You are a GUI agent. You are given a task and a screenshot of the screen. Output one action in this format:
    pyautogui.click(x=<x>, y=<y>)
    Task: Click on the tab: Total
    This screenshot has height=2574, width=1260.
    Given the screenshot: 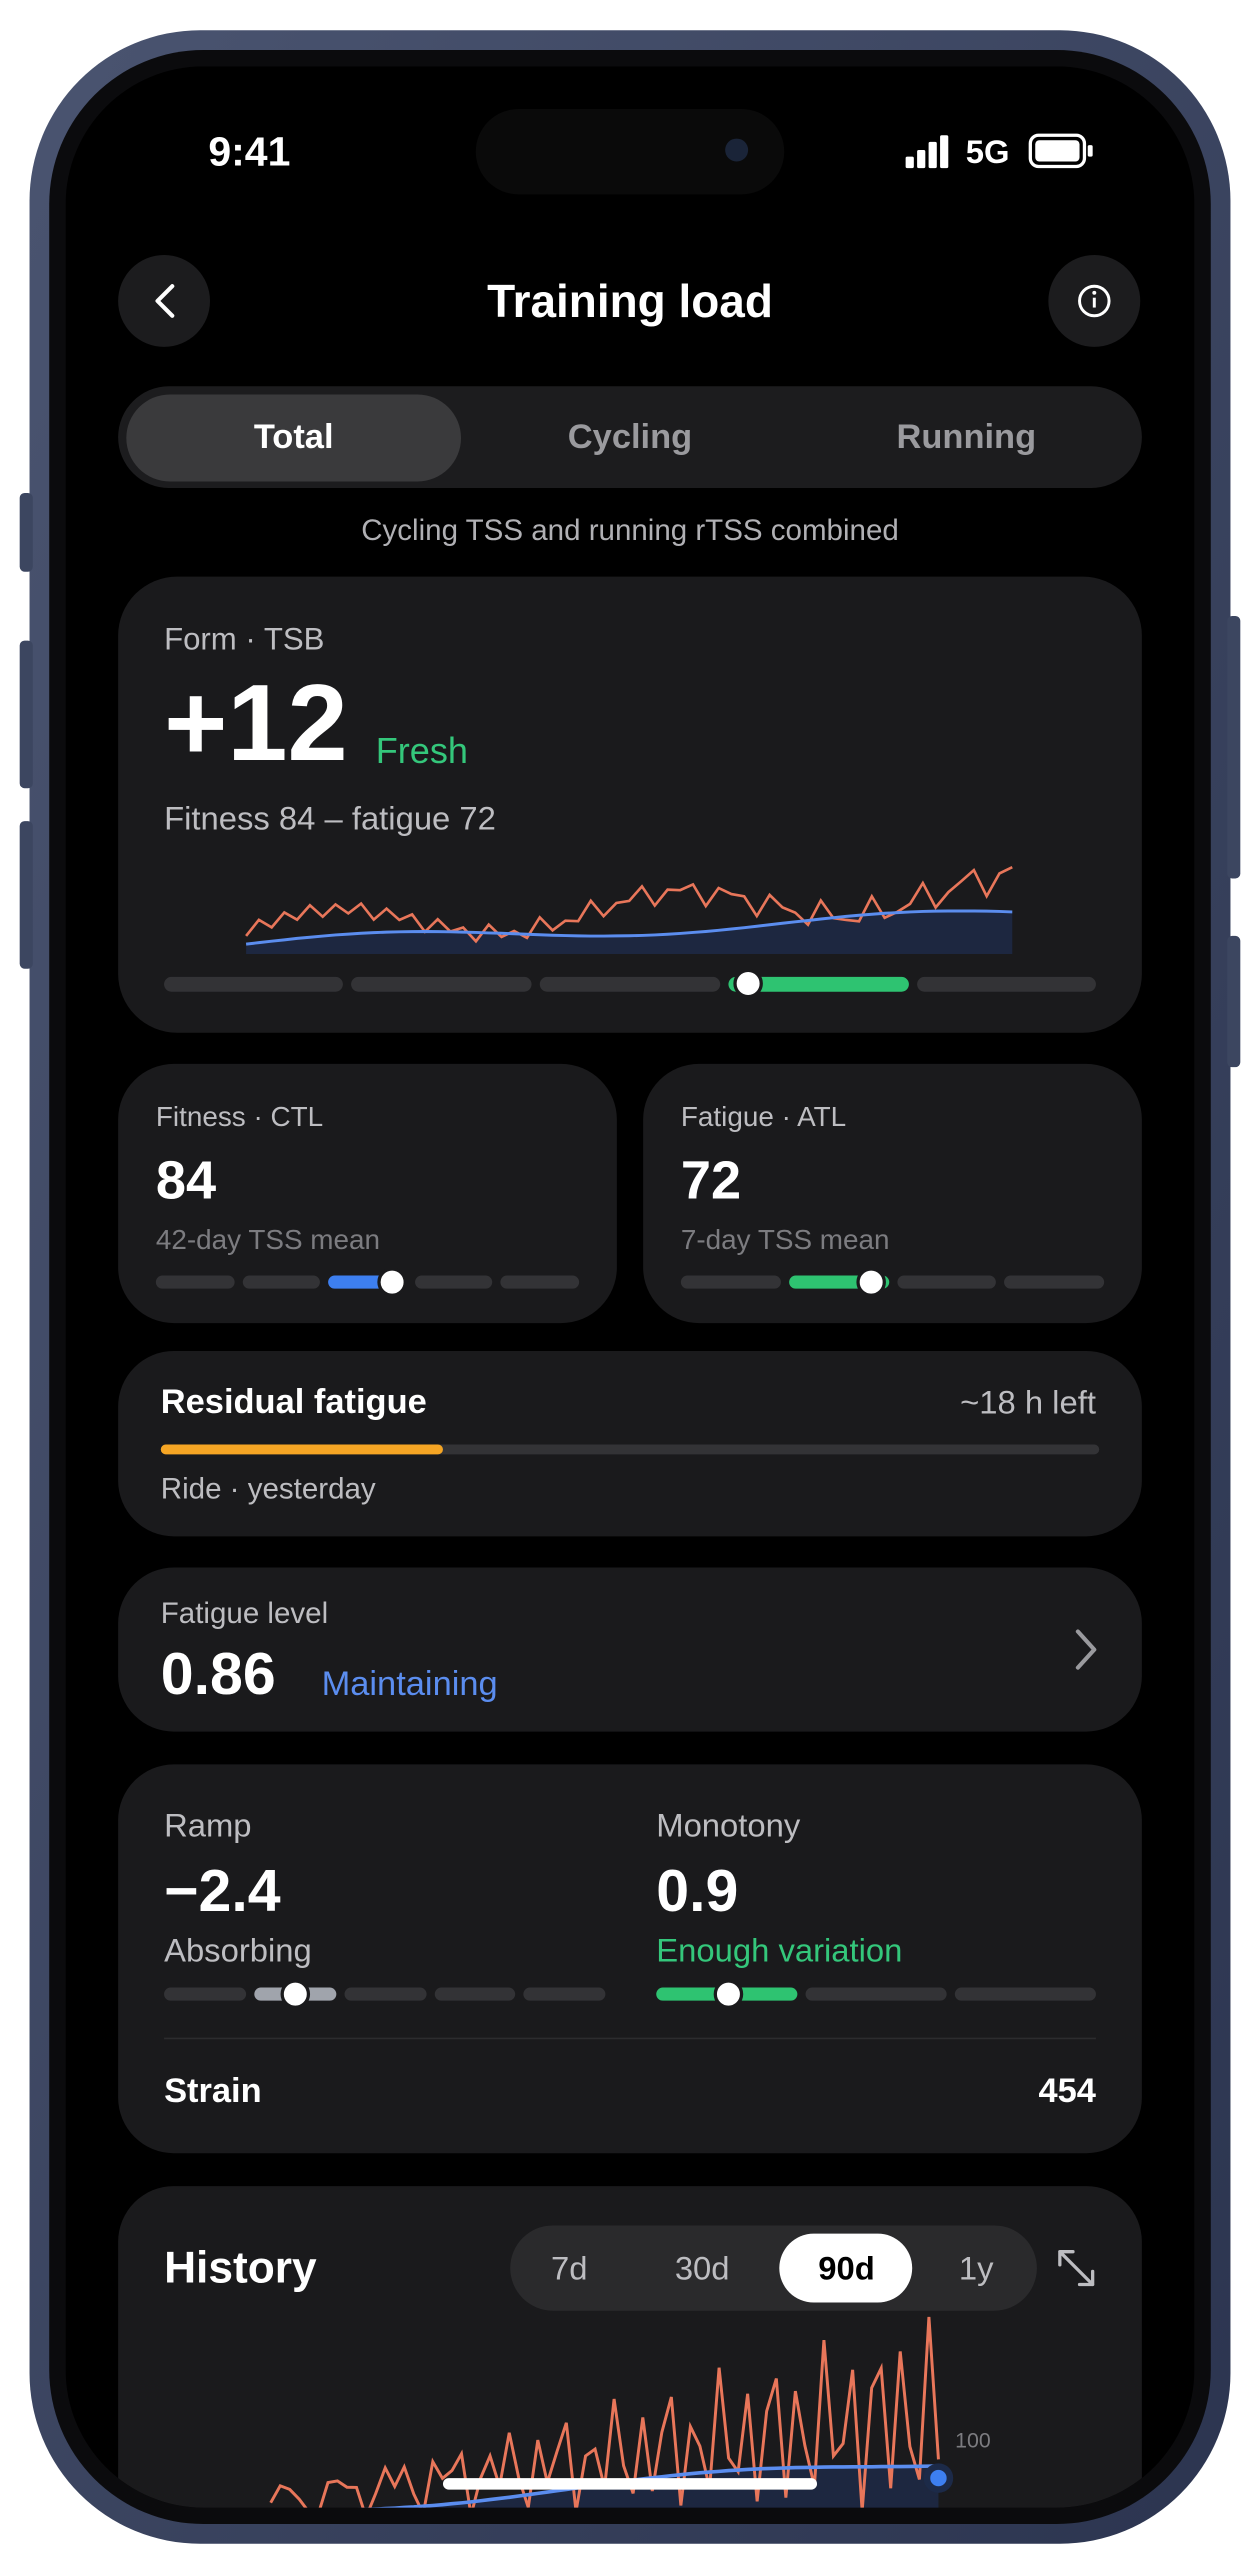 What is the action you would take?
    pyautogui.click(x=294, y=437)
    